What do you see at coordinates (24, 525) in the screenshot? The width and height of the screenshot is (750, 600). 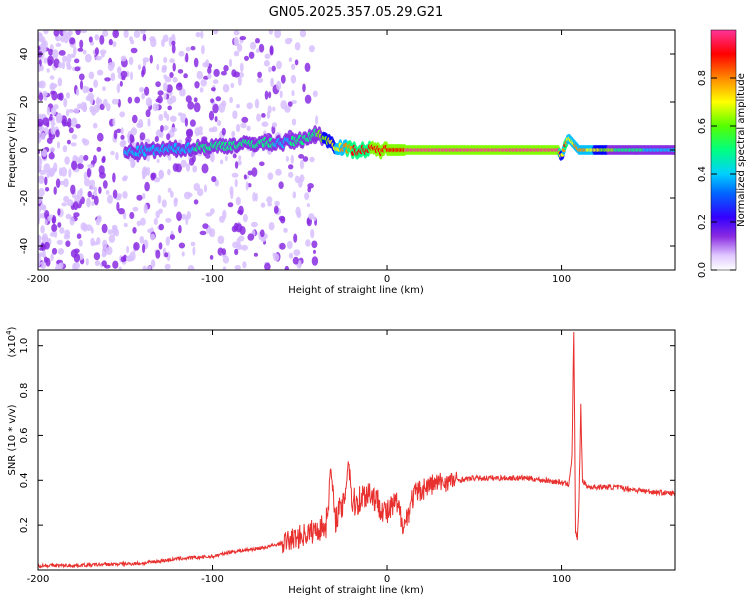 I see `y-tick-label: 0.2` at bounding box center [24, 525].